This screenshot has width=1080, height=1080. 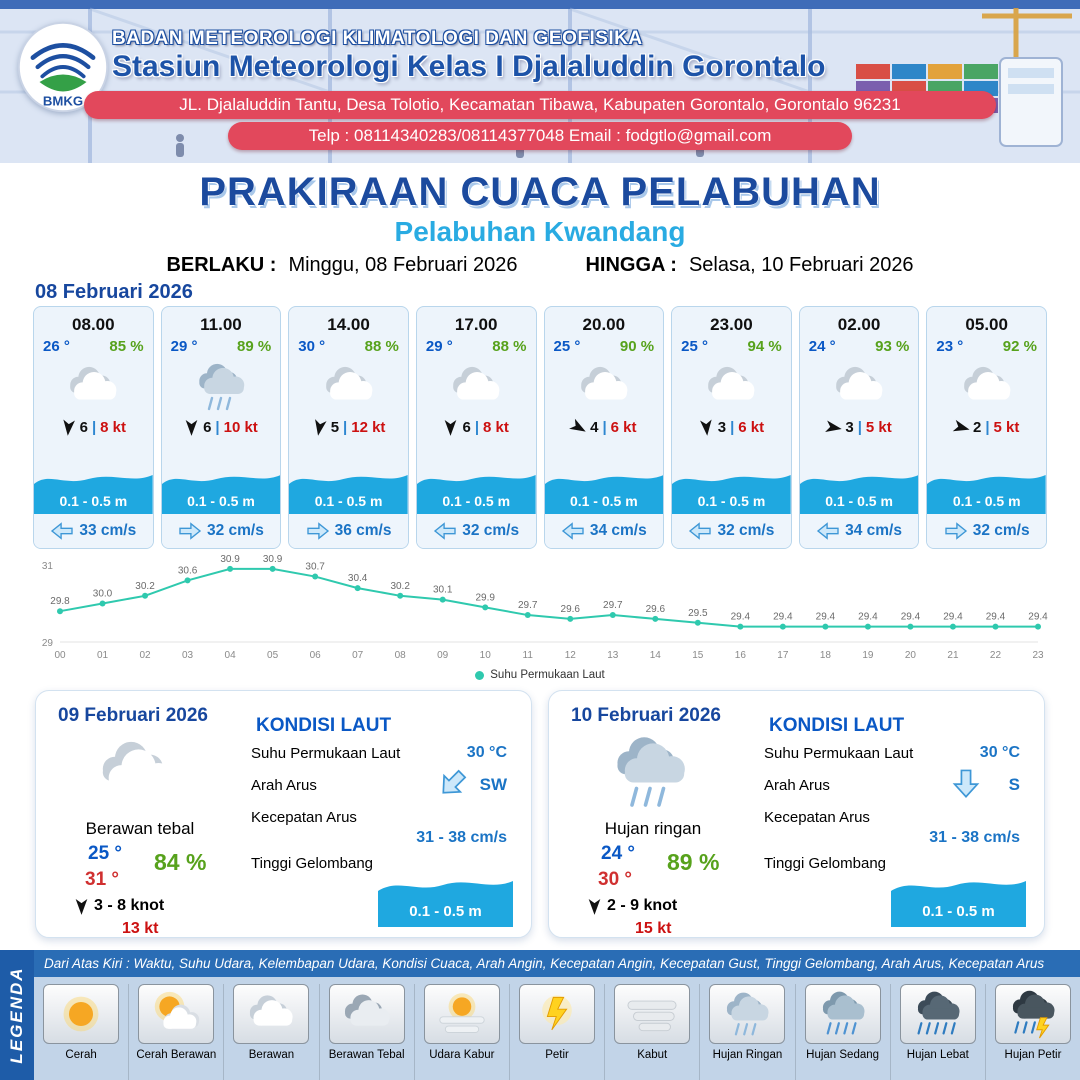 What do you see at coordinates (81, 1014) in the screenshot?
I see `cerah-icon` at bounding box center [81, 1014].